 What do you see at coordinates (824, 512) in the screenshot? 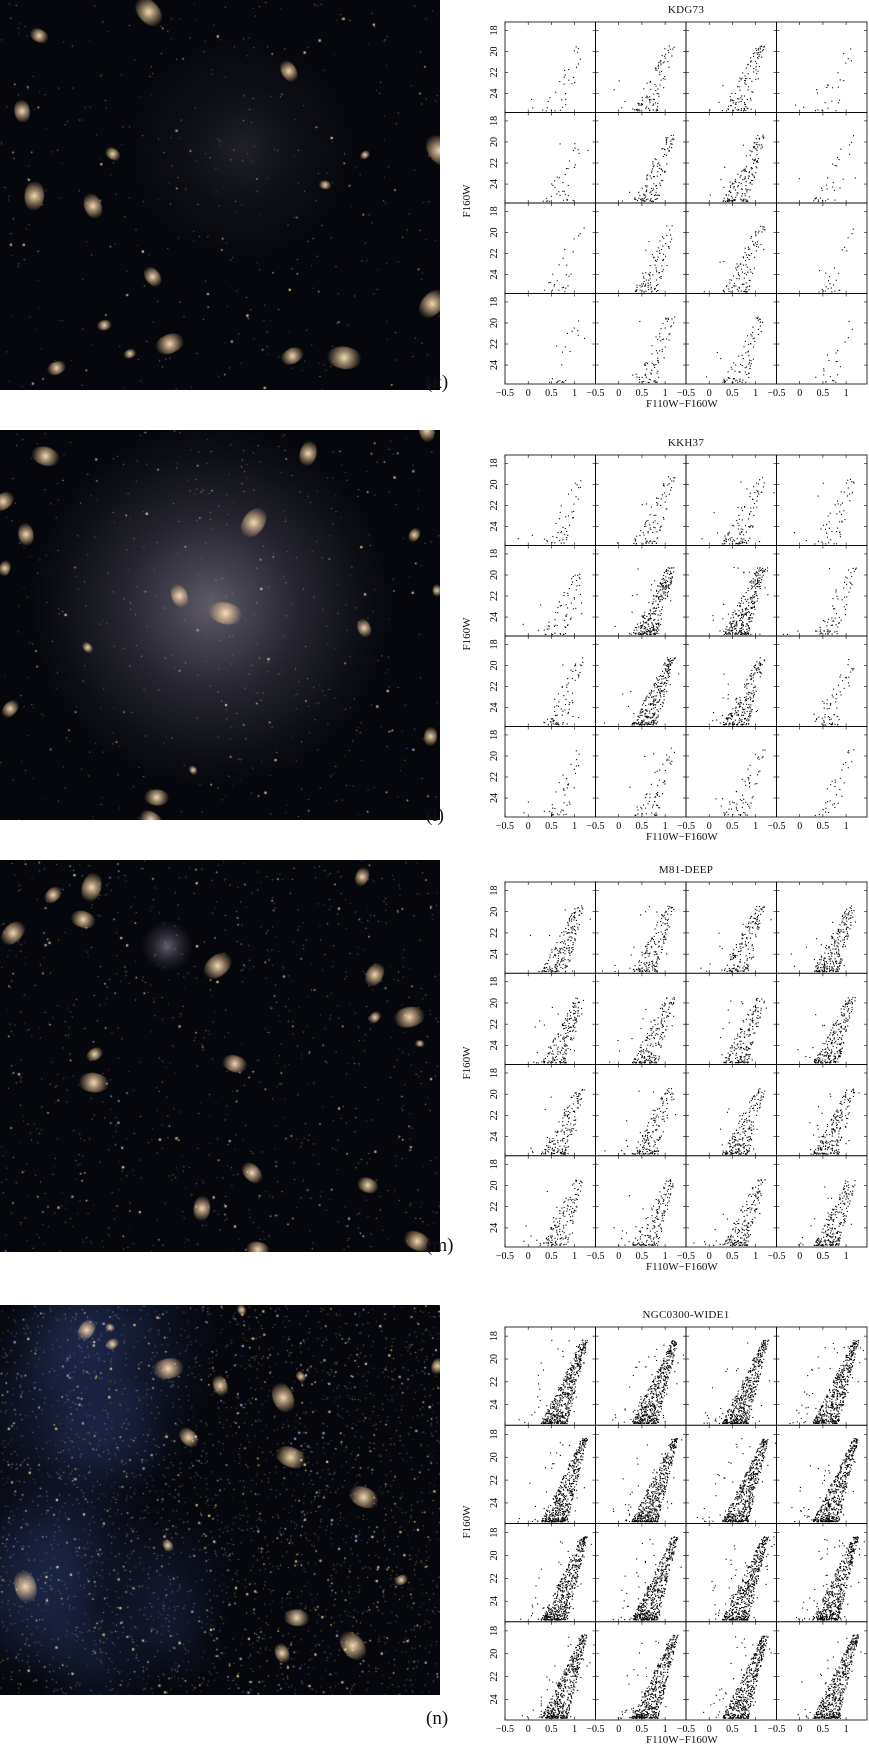
I see `cmd-points` at bounding box center [824, 512].